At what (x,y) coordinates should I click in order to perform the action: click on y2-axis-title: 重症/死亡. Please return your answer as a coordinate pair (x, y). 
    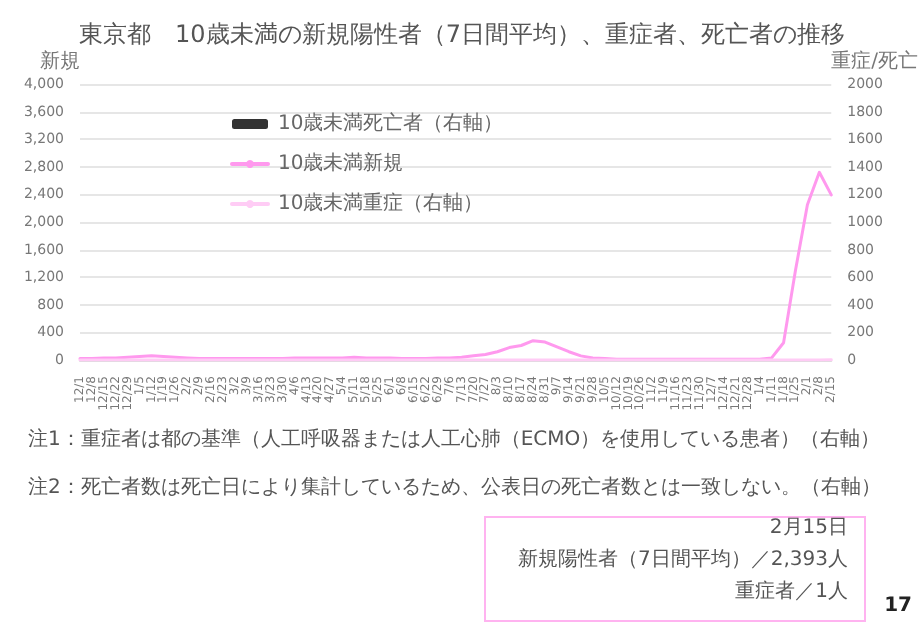
    Looking at the image, I should click on (875, 61).